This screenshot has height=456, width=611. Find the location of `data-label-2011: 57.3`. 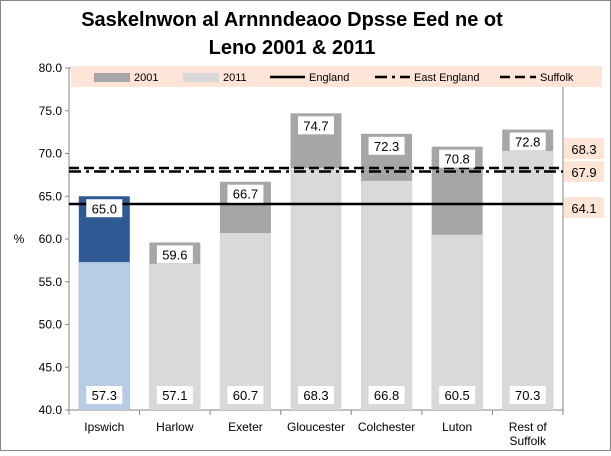

data-label-2011: 57.3 is located at coordinates (104, 395).